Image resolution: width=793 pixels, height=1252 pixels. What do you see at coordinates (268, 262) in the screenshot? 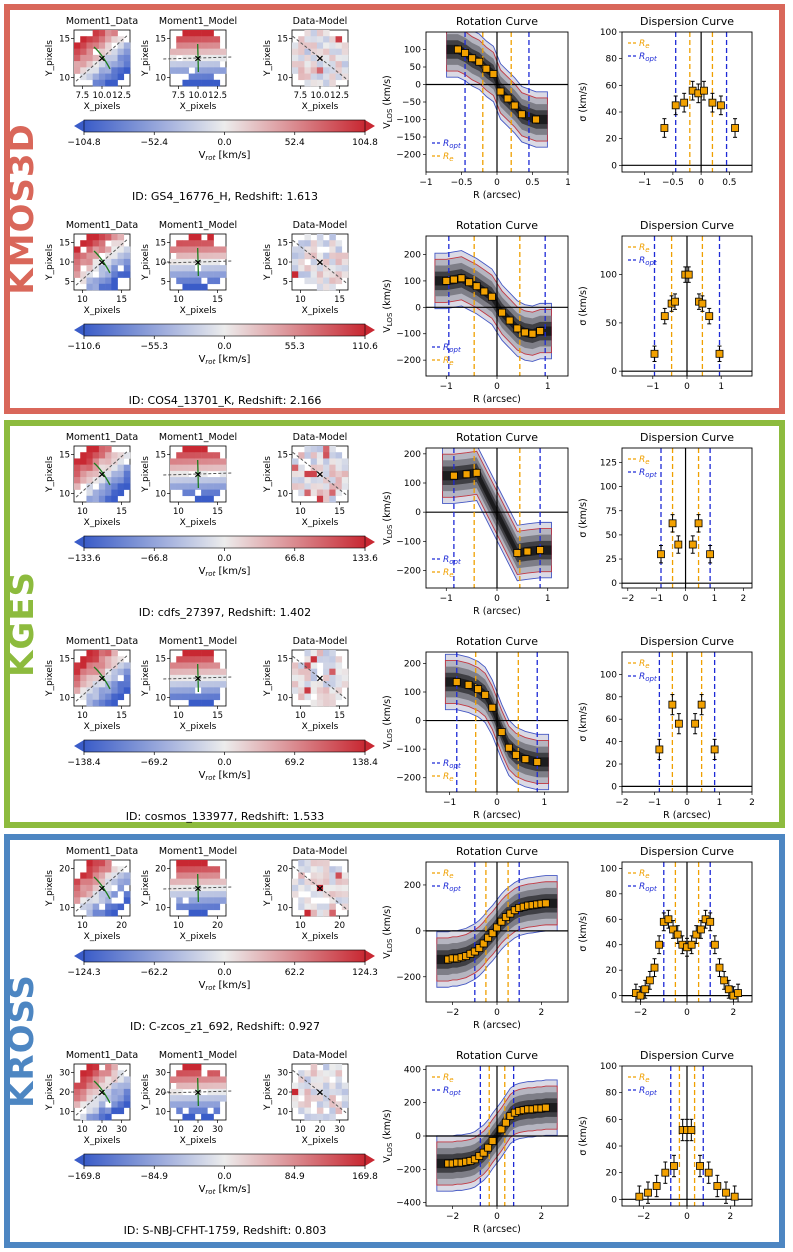
I see `map-y-axis-label: Y_pixels` at bounding box center [268, 262].